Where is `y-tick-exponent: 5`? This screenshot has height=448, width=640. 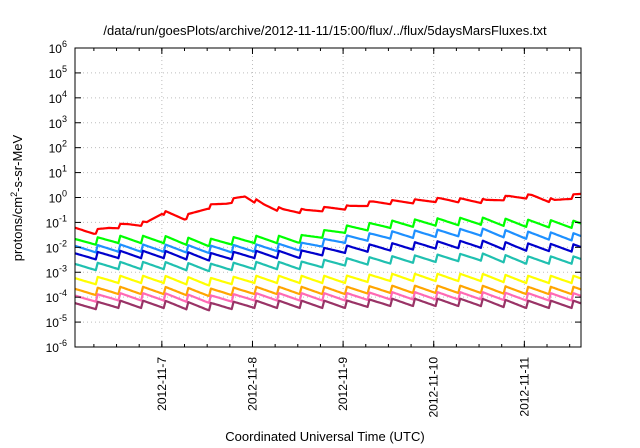 y-tick-exponent: 5 is located at coordinates (64, 69).